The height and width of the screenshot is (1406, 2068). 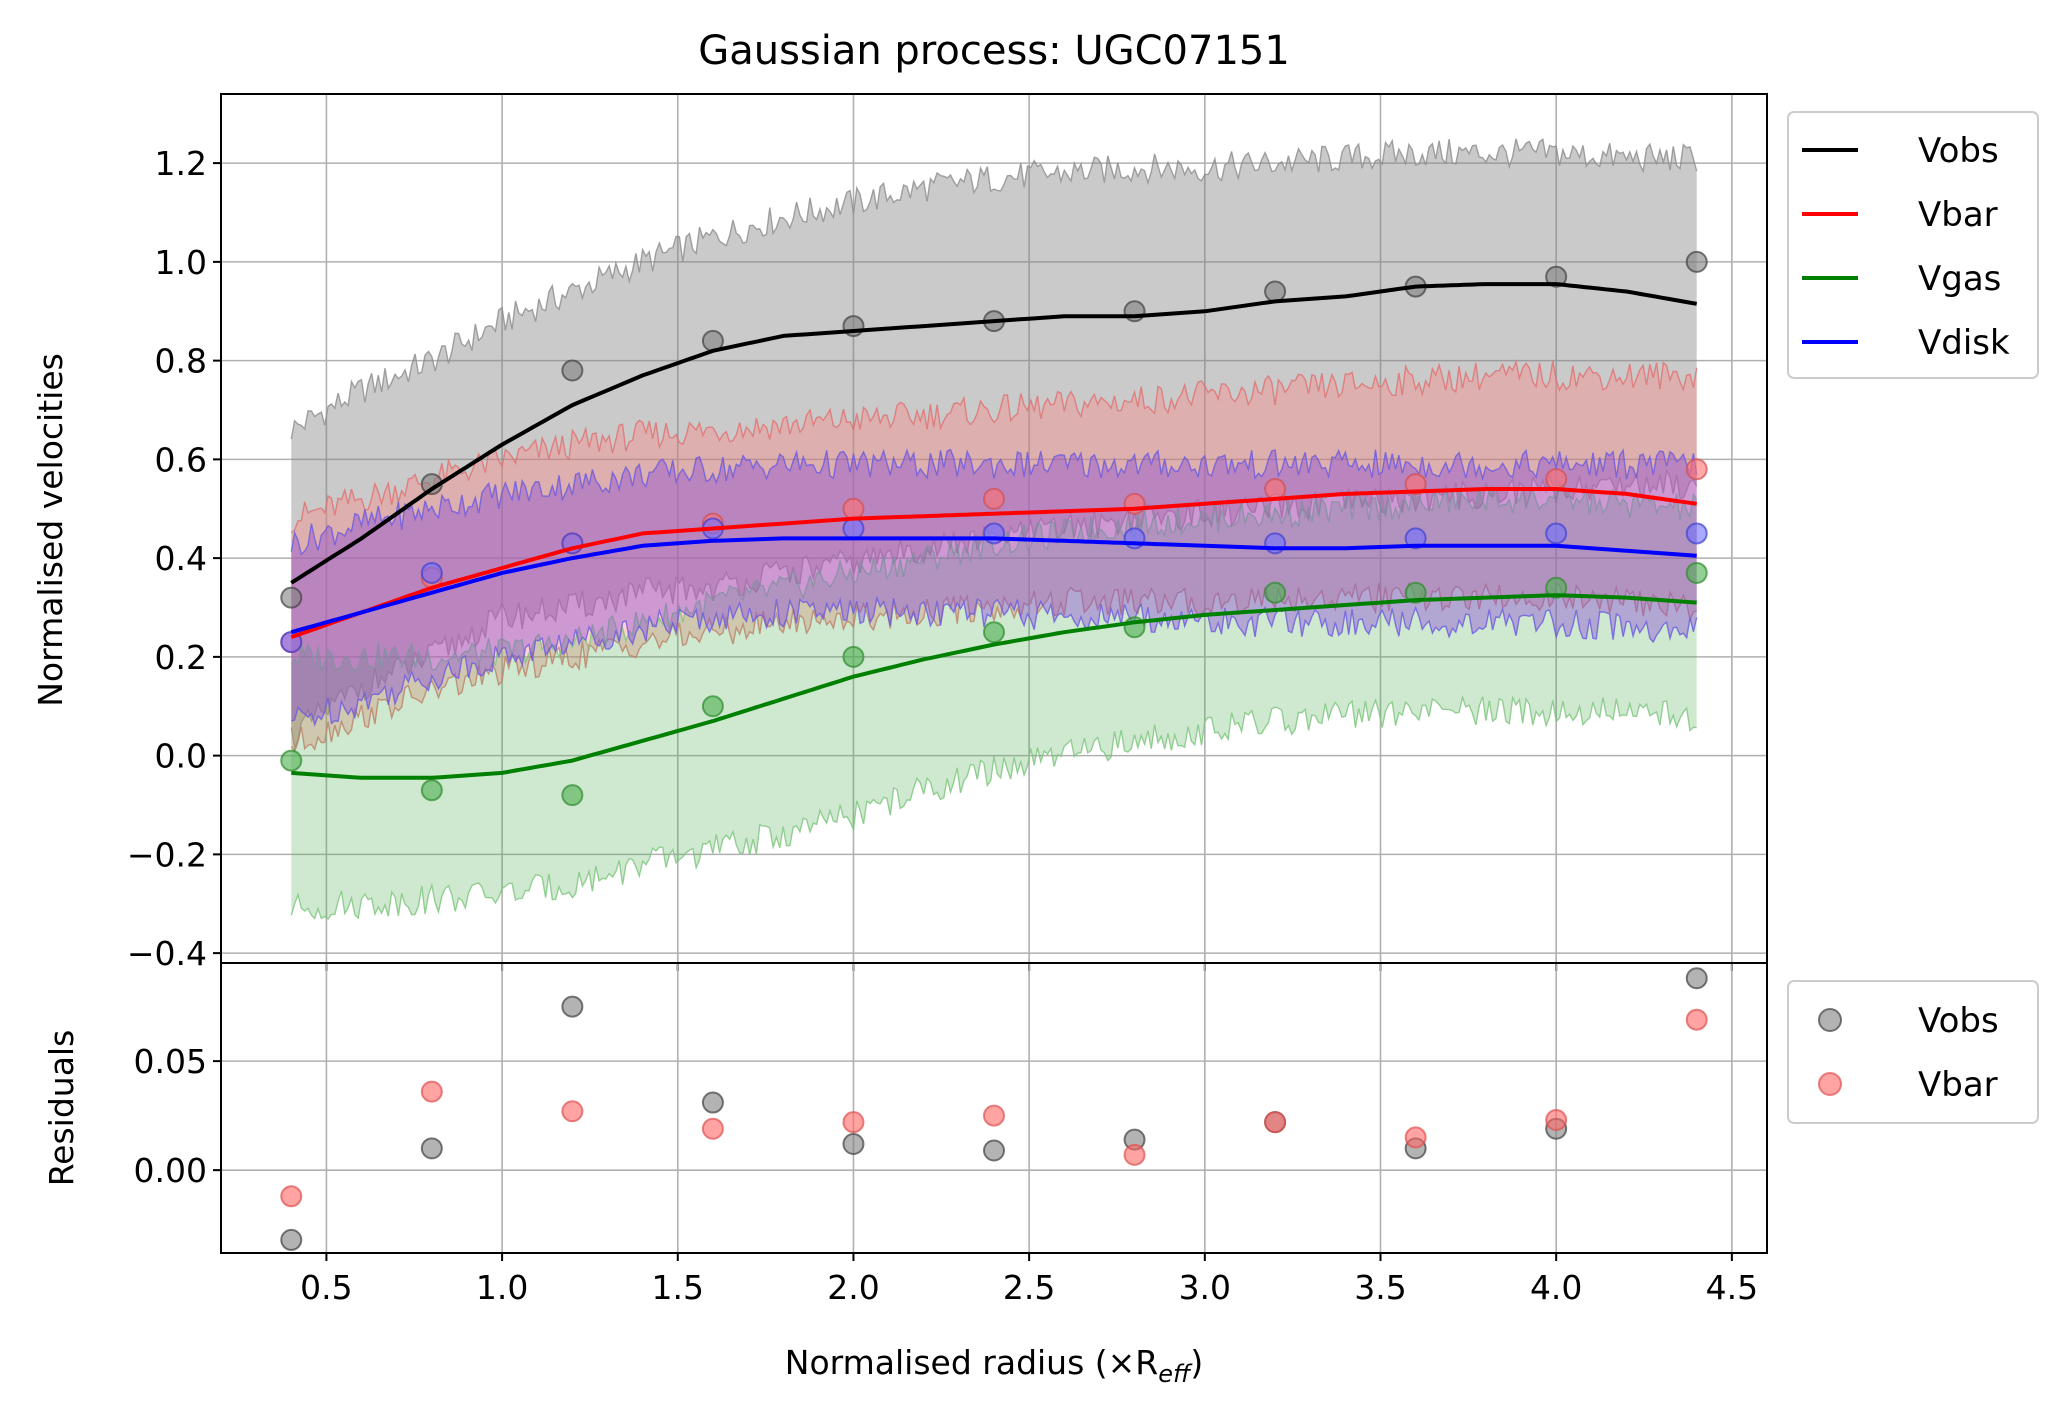 I want to click on confidence-band-vdisk, so click(x=994, y=587).